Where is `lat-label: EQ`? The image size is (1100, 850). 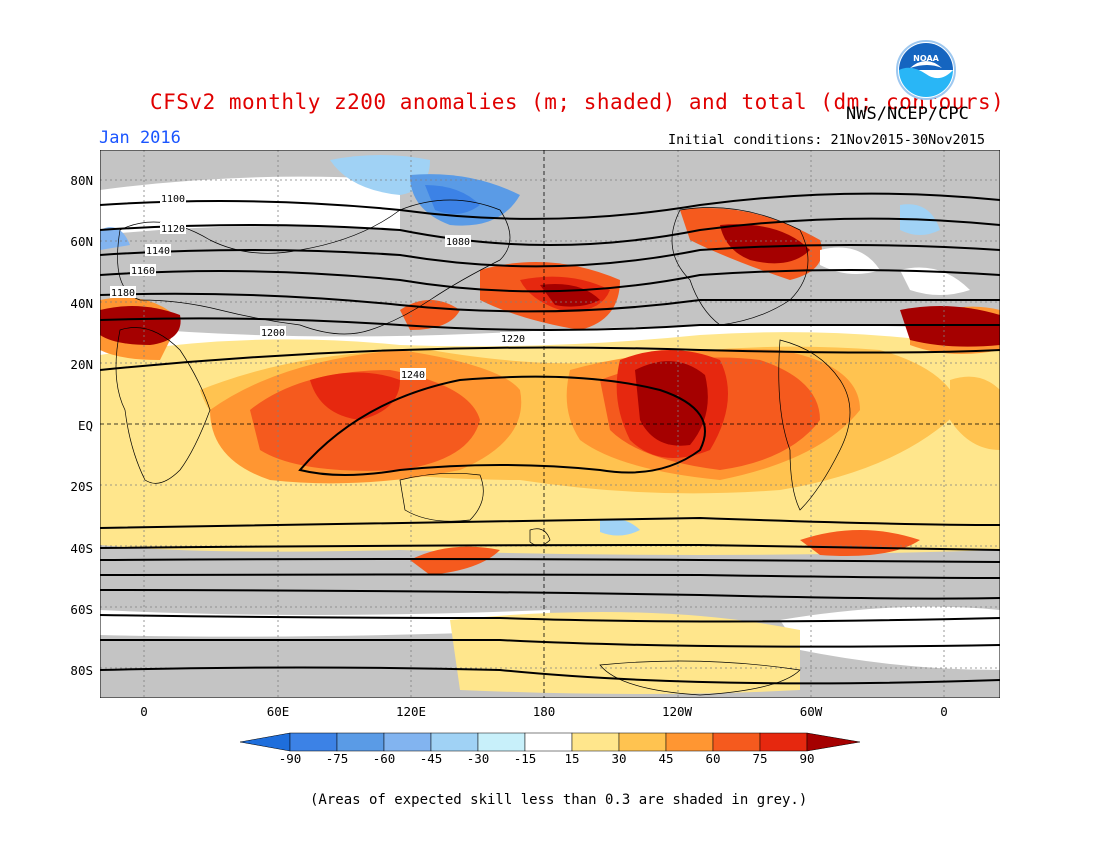 lat-label: EQ is located at coordinates (85, 425).